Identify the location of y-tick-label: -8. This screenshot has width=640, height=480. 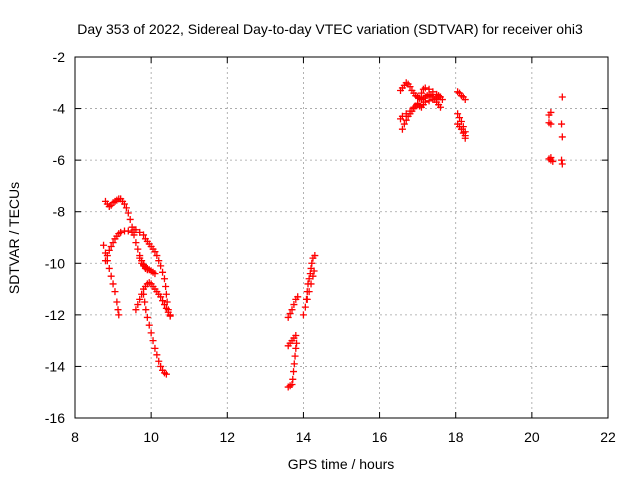
(59, 212).